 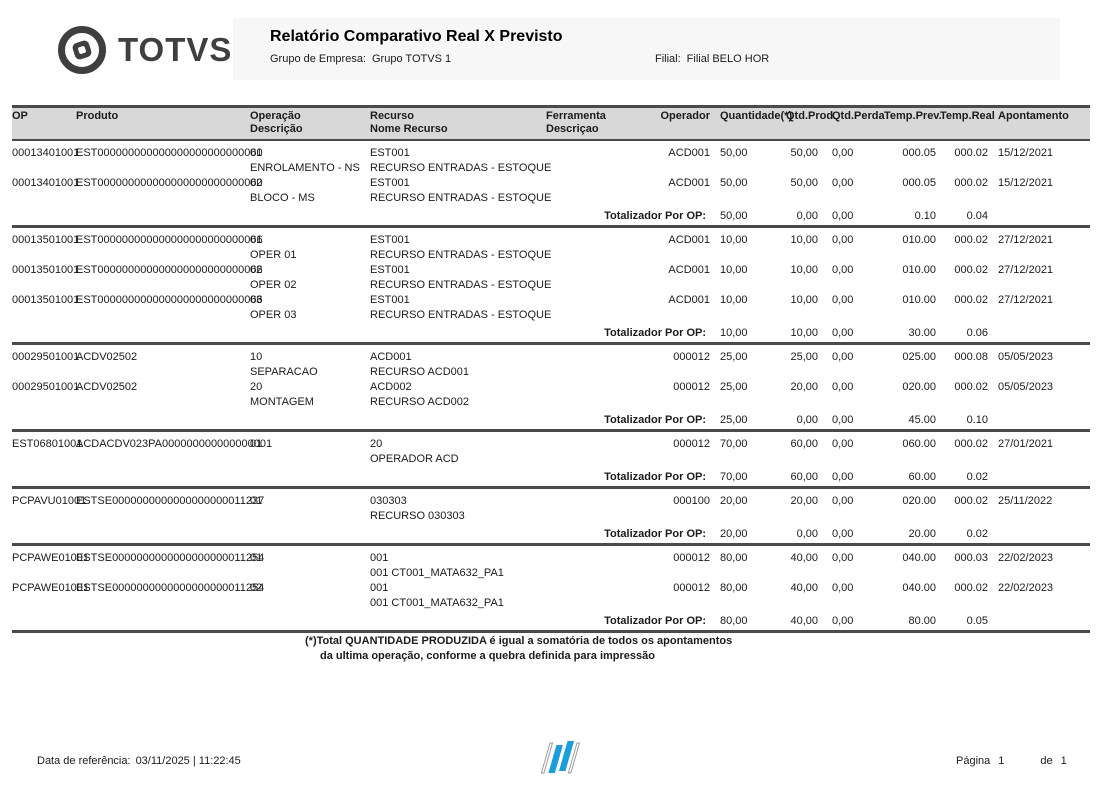 I want to click on cell-apontamento: 22/02/2023, so click(x=1026, y=588).